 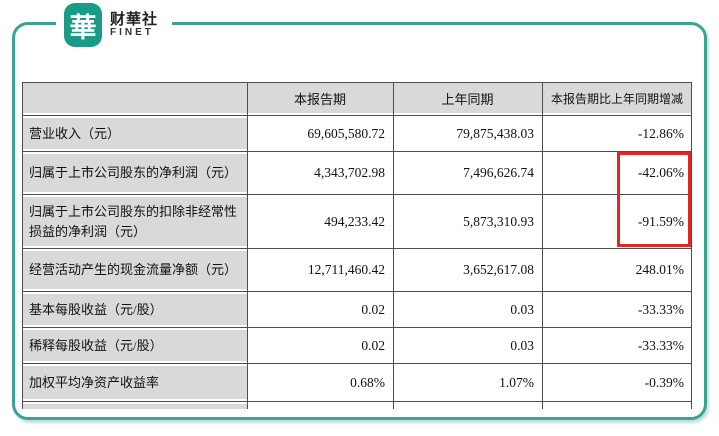 I want to click on row-label-cell: 基本每股收益（元/股）, so click(x=134, y=309).